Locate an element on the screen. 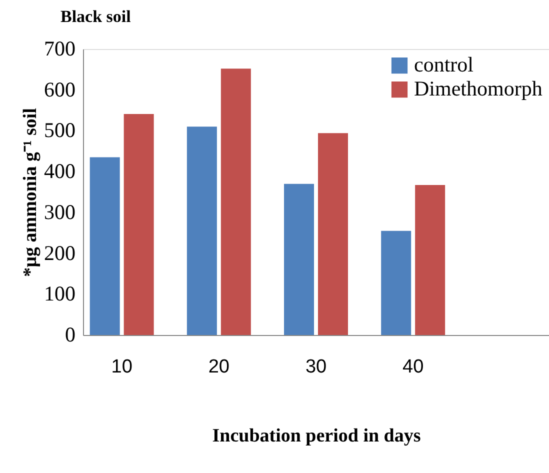 This screenshot has width=549, height=473. x-tick-label: 20 is located at coordinates (219, 367).